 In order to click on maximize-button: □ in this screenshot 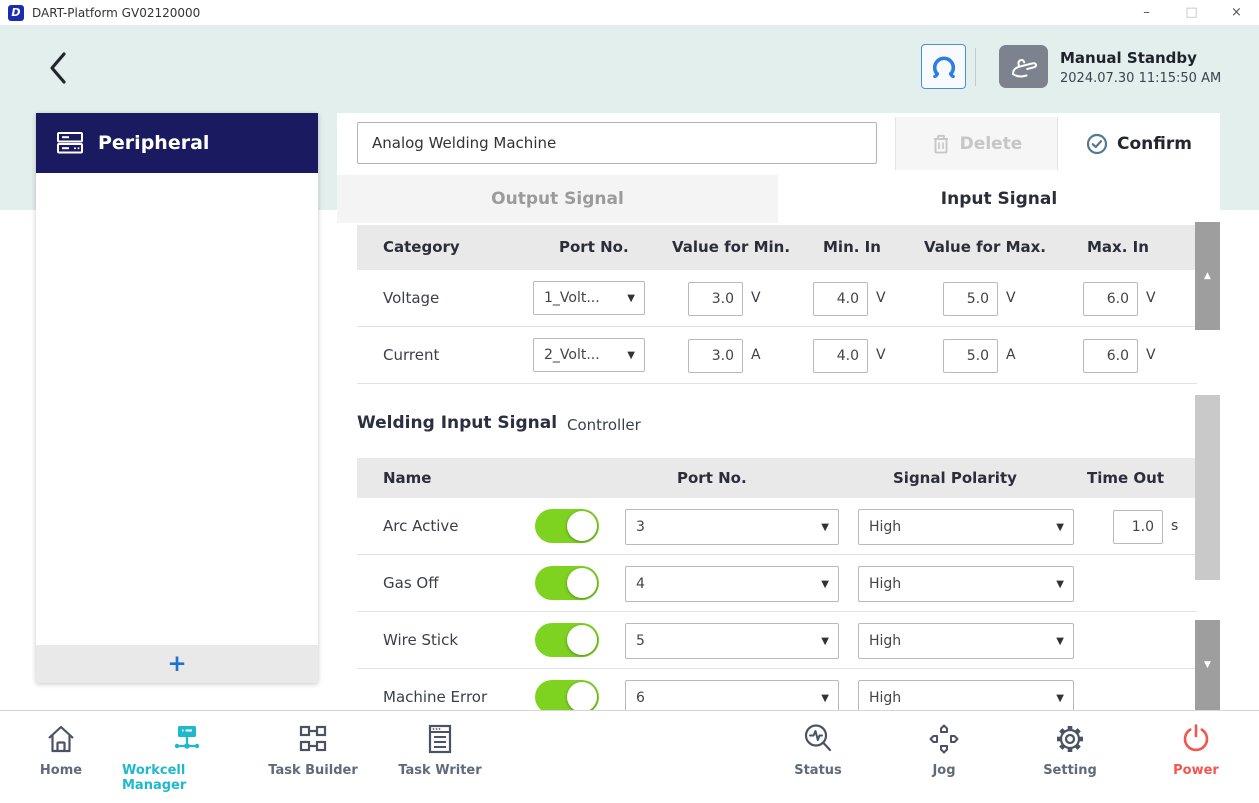, I will do `click(1191, 12)`.